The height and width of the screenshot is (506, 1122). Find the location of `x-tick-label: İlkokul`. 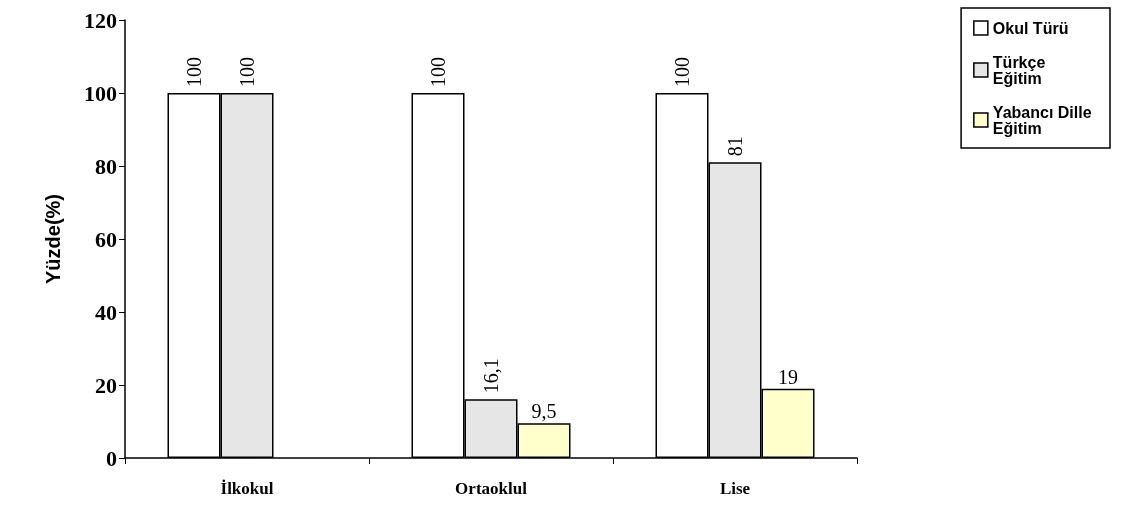

x-tick-label: İlkokul is located at coordinates (247, 488).